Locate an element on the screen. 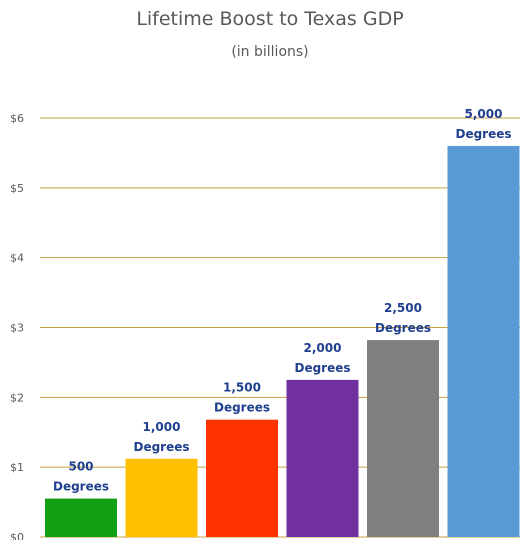  chart-subtitle: (in billions) is located at coordinates (270, 52).